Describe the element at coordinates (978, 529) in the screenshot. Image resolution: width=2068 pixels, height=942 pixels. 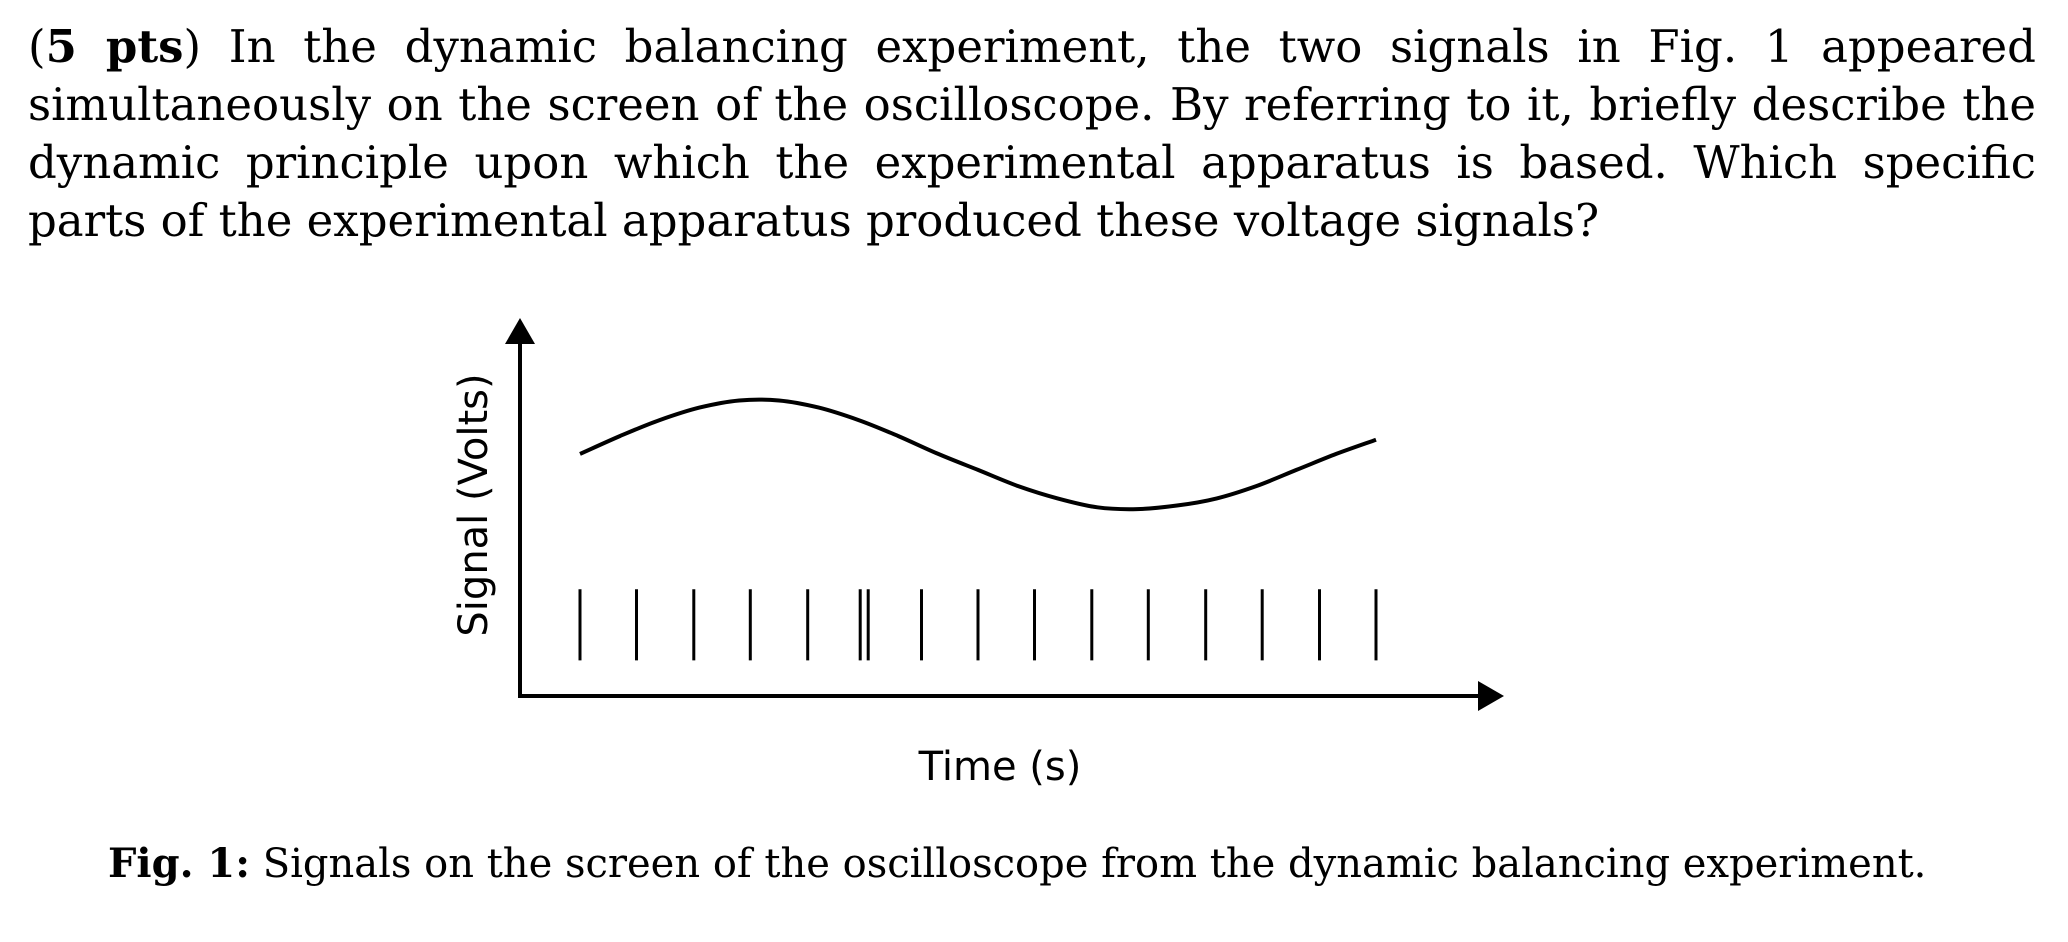
I see `series-layer` at that location.